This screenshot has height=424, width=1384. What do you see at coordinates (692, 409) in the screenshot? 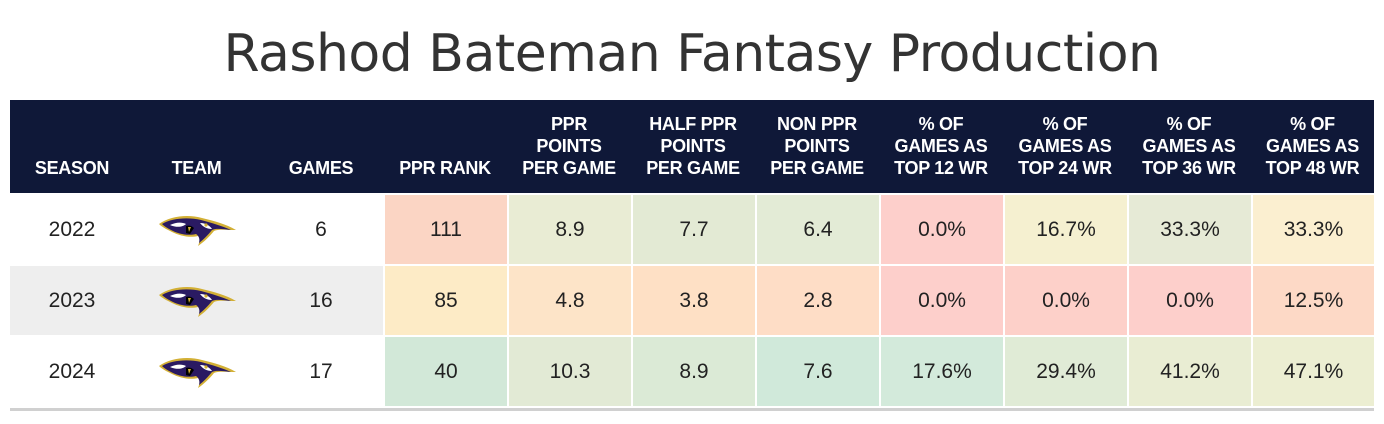
I see `table-bottom-border` at bounding box center [692, 409].